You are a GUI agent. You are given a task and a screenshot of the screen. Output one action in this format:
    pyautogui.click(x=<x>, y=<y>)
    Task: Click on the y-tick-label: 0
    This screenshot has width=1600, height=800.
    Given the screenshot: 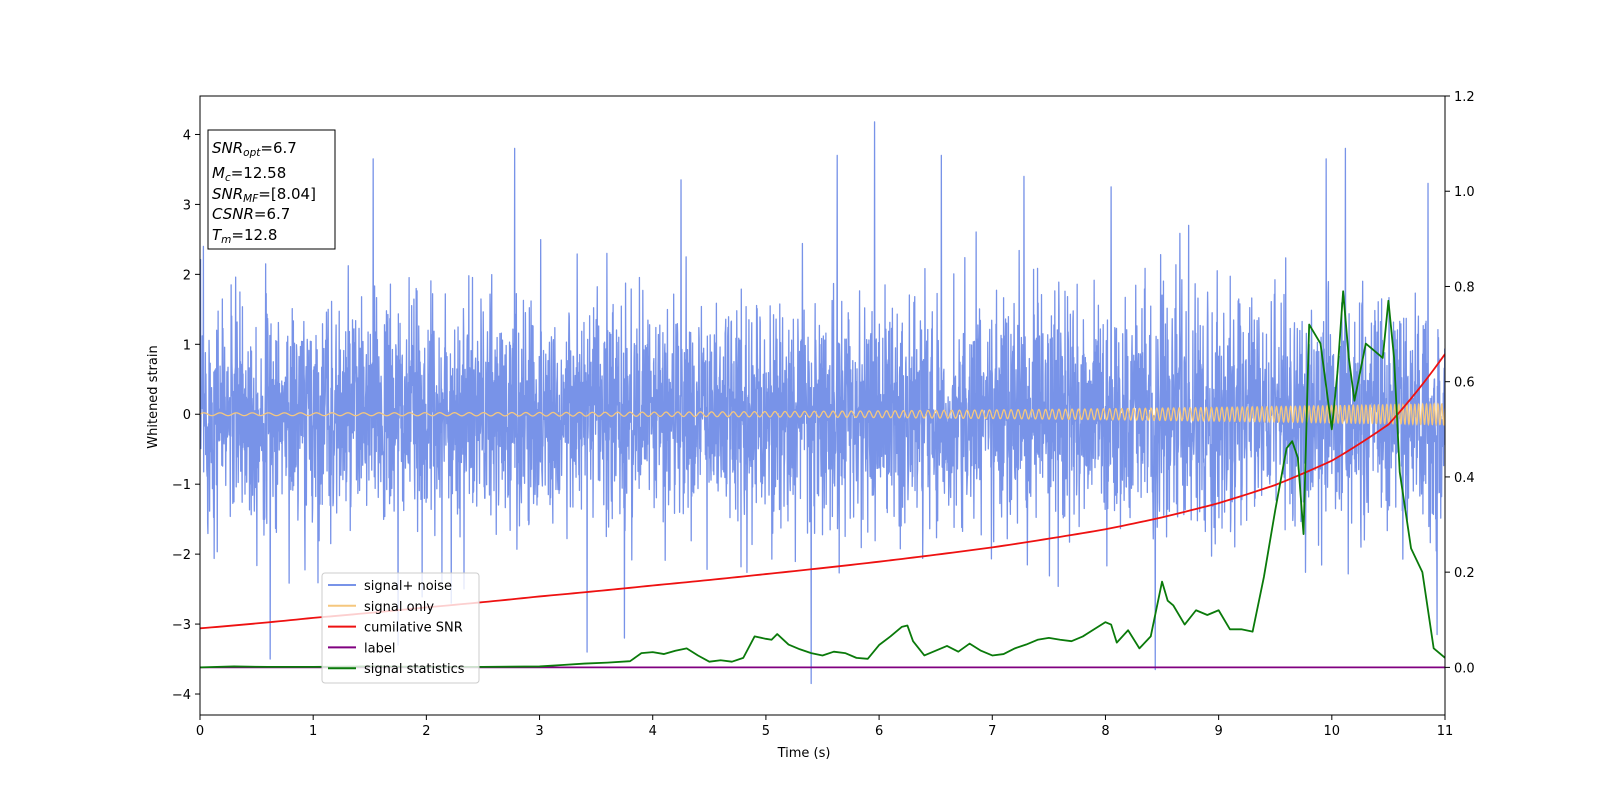 What is the action you would take?
    pyautogui.click(x=187, y=415)
    